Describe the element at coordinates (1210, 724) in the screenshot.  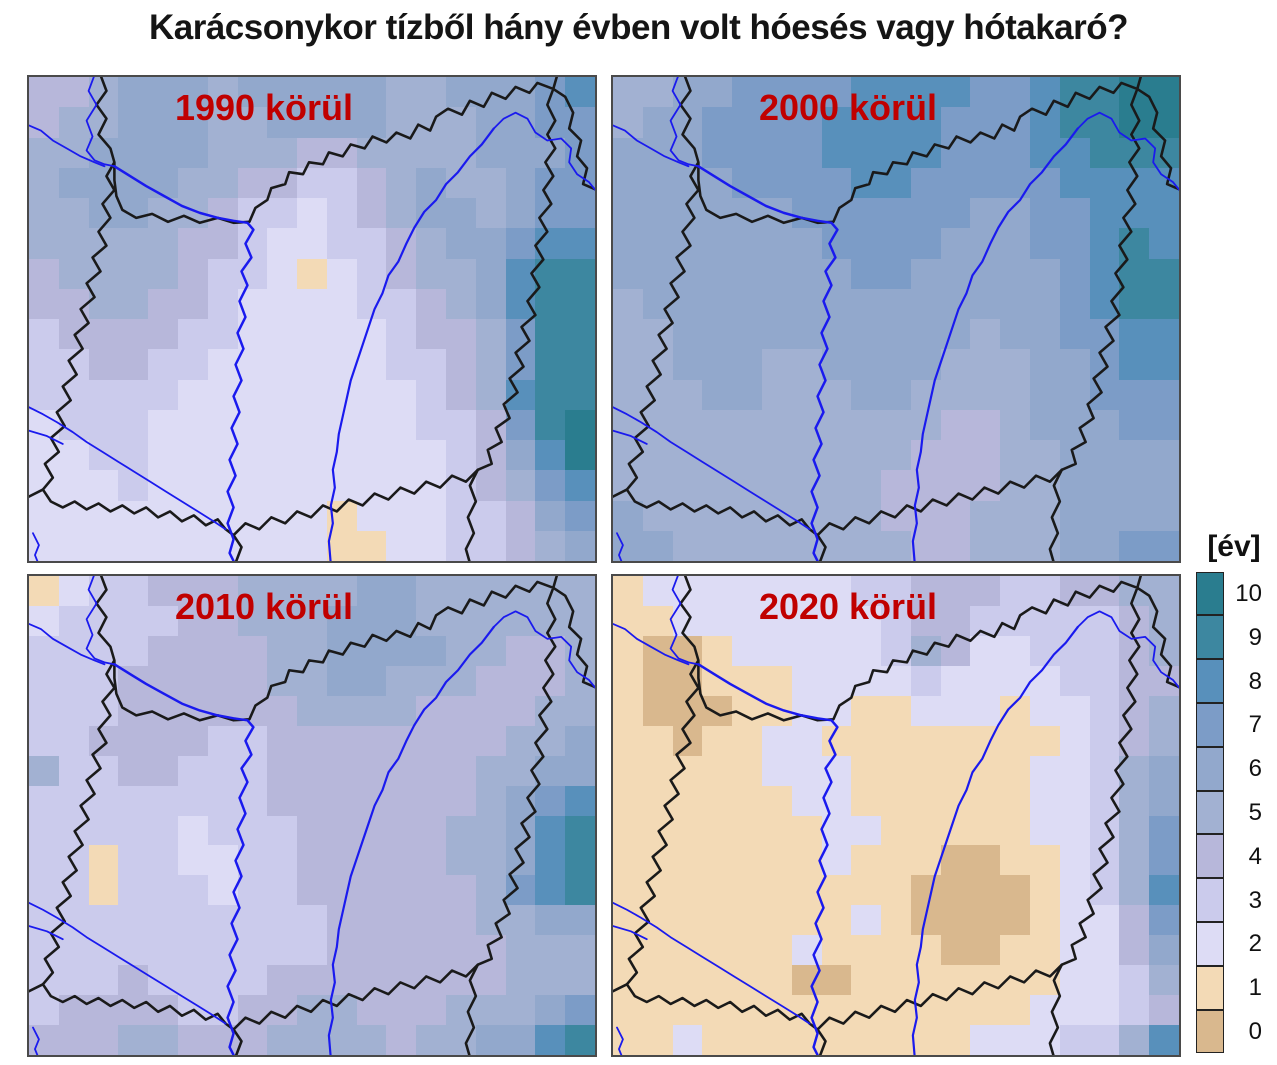
I see `legend-swatch` at that location.